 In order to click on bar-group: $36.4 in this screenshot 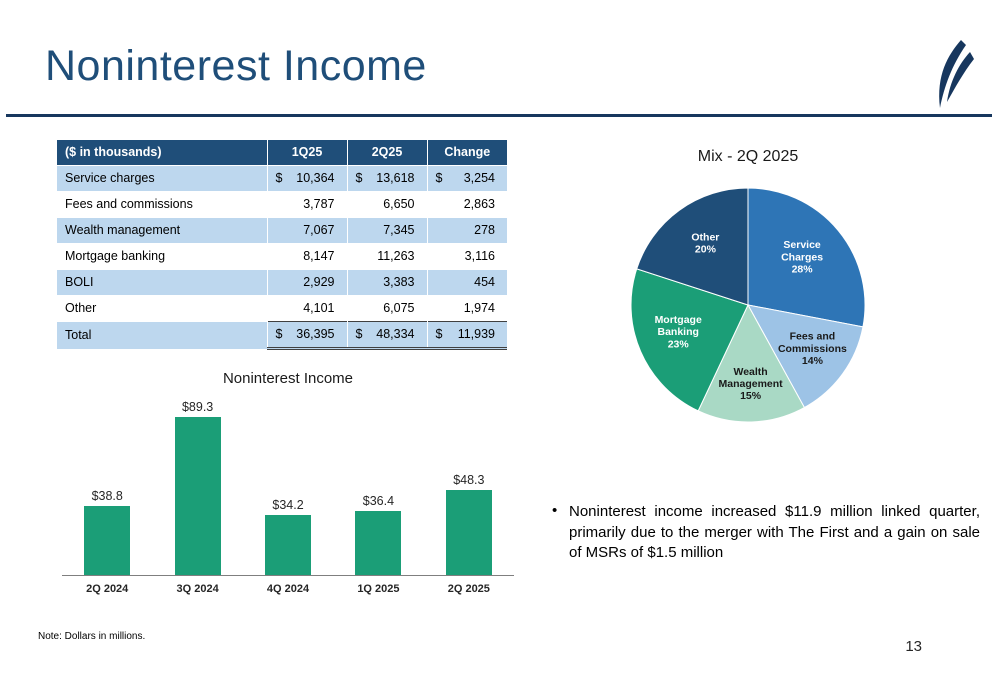, I will do `click(378, 534)`.